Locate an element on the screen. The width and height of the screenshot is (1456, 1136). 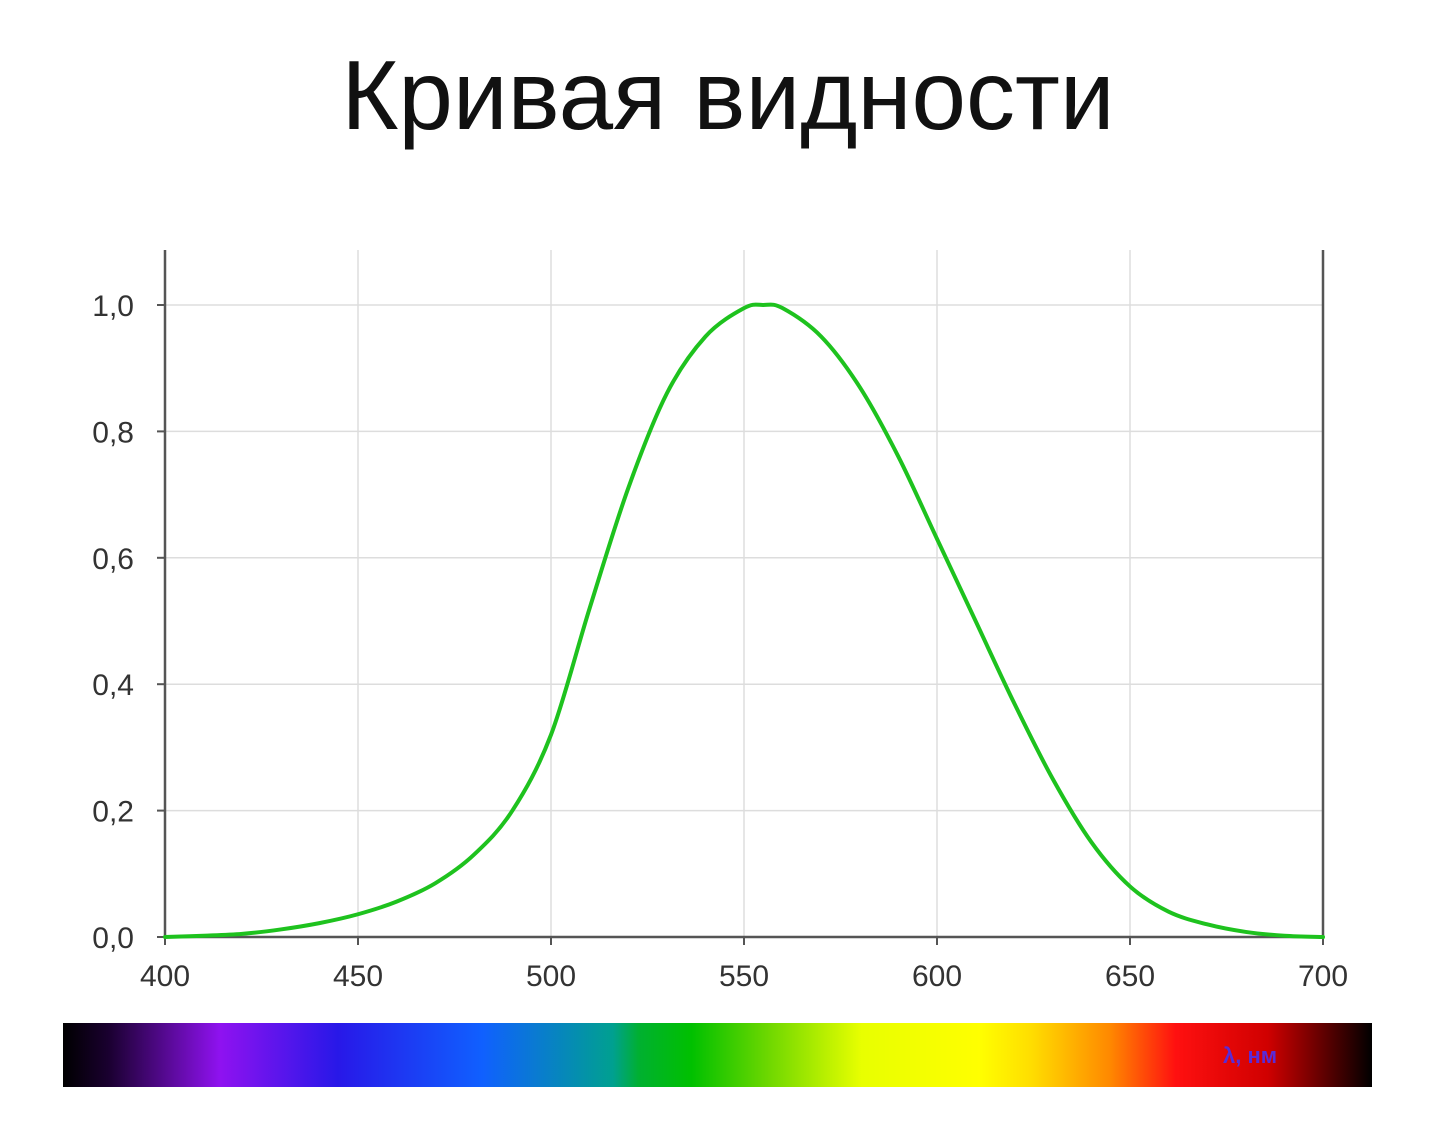
y-tick-label-4: 0,8 is located at coordinates (113, 432).